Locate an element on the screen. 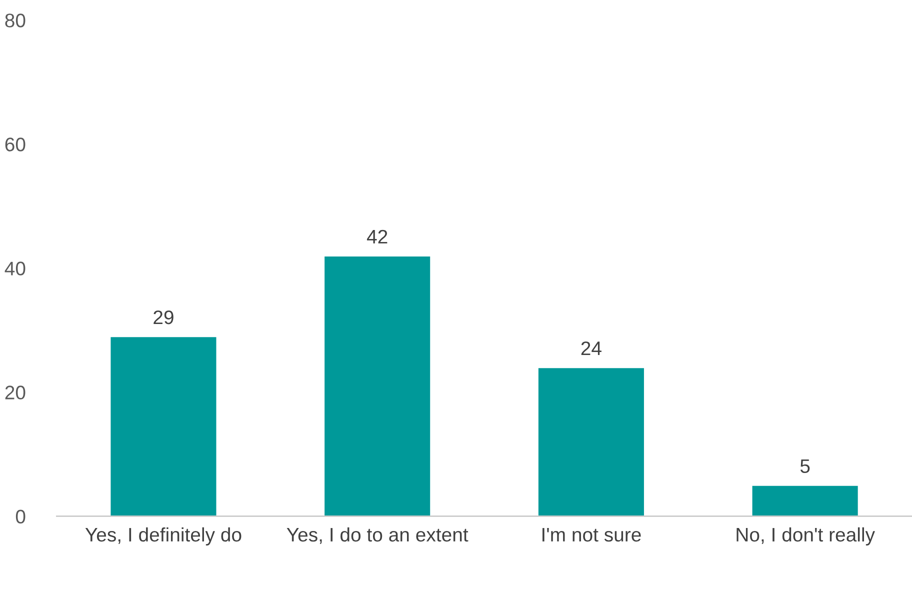 This screenshot has width=912, height=592. x-tick-label: Yes, I do to an extent is located at coordinates (377, 535).